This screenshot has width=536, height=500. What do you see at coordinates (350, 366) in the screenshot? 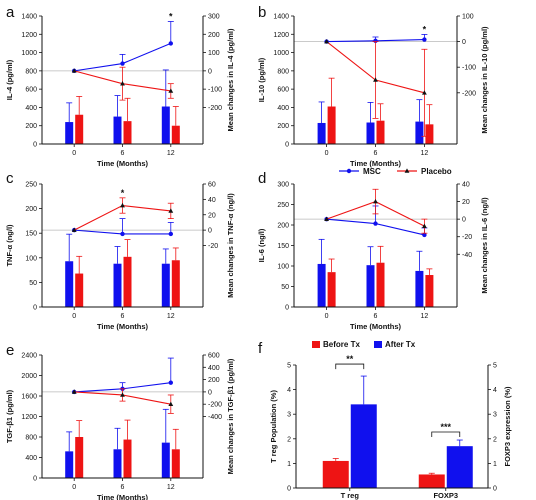
I see `significance-bracket-t-reg` at bounding box center [350, 366].